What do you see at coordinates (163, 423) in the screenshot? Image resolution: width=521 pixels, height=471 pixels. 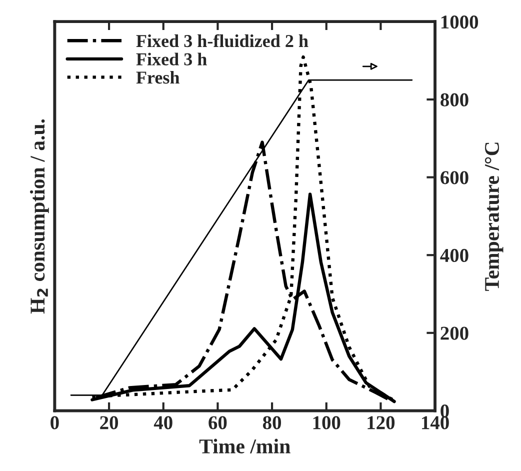 I see `x-tick-label: 40` at bounding box center [163, 423].